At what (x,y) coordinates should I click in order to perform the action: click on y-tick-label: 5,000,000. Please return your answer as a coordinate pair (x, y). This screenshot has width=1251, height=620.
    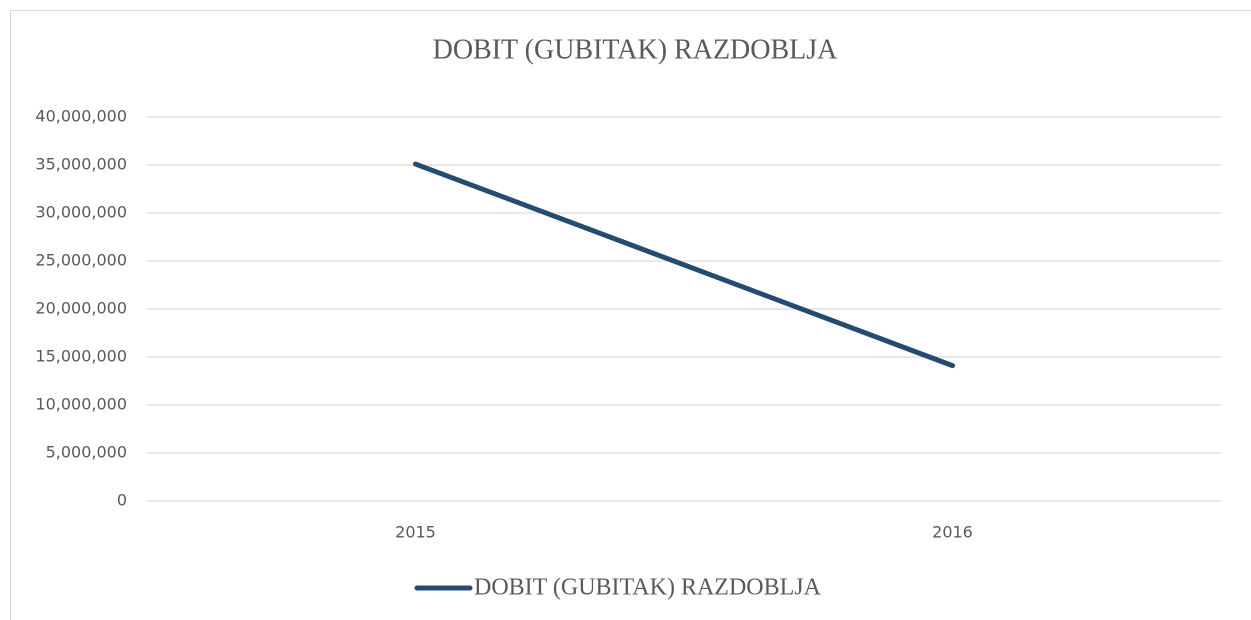
    Looking at the image, I should click on (86, 452).